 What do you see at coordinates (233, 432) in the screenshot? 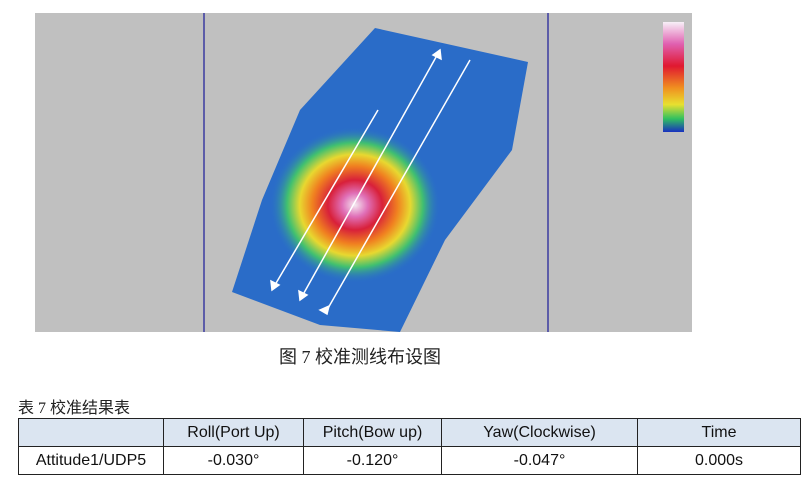
I see `header-cell: Roll(Port Up)` at bounding box center [233, 432].